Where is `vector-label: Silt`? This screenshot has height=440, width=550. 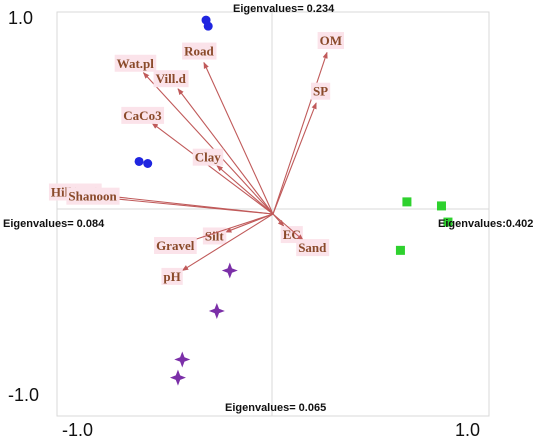
vector-label: Silt is located at coordinates (214, 235).